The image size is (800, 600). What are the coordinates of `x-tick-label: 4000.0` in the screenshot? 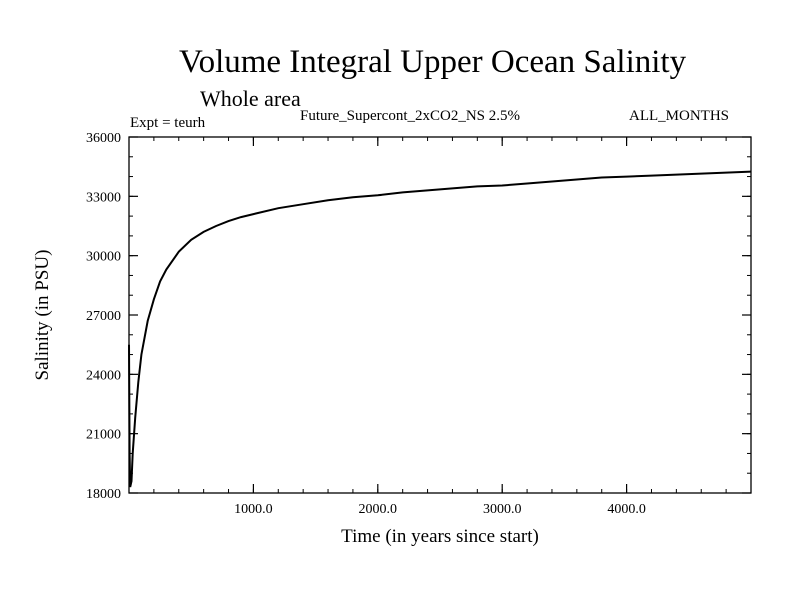 It's located at (626, 509).